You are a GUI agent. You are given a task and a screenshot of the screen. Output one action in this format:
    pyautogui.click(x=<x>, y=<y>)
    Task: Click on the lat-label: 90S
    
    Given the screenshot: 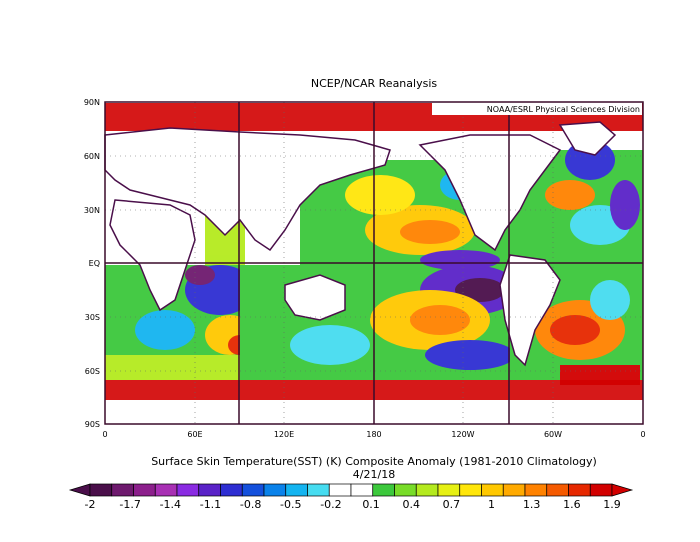 What is the action you would take?
    pyautogui.click(x=92, y=424)
    